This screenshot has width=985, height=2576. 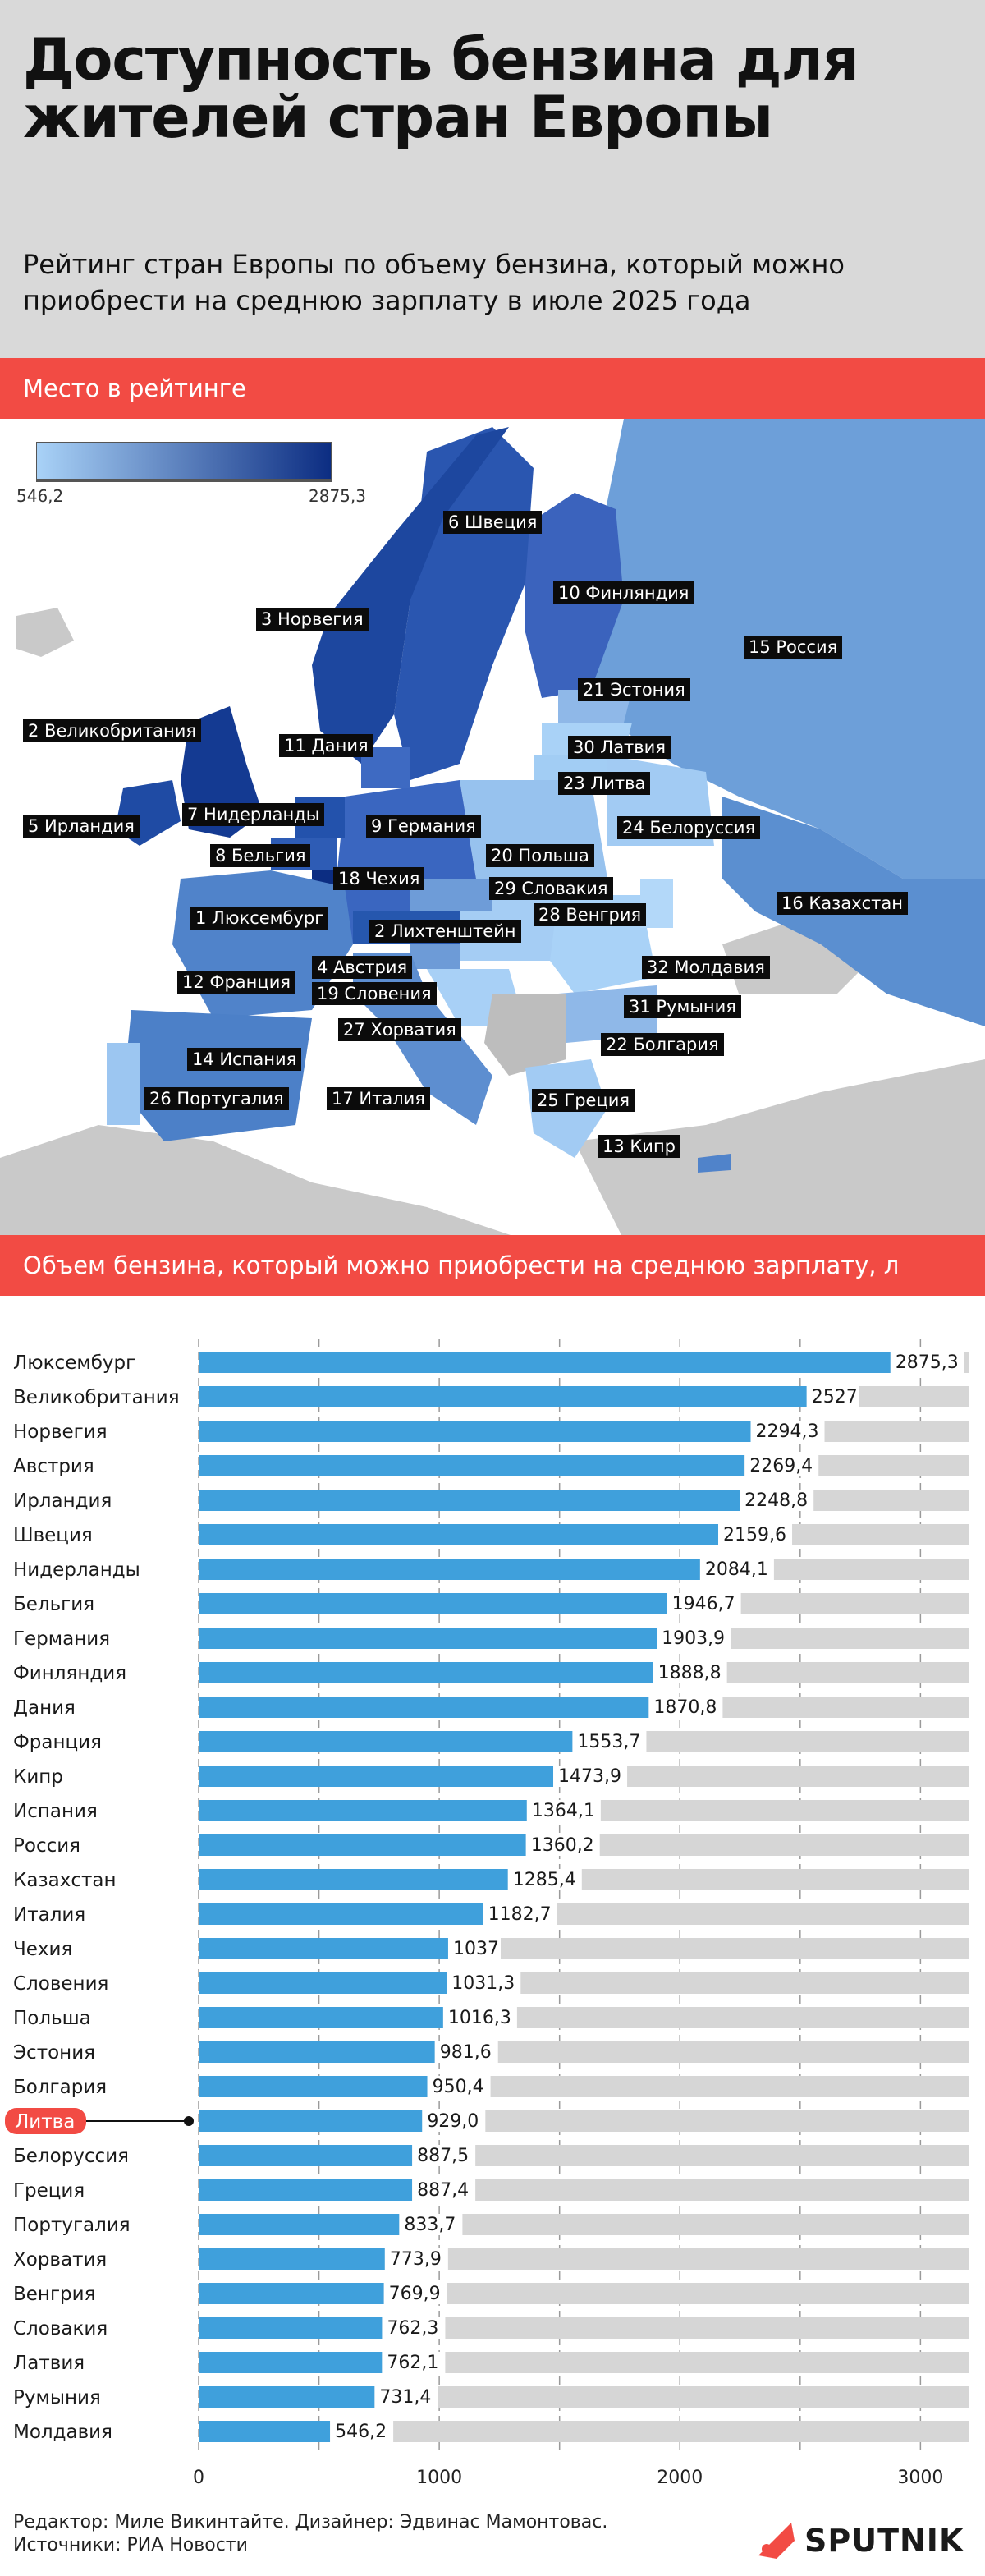 What do you see at coordinates (81, 826) in the screenshot?
I see `map-label-ireland: 5 Ирландия` at bounding box center [81, 826].